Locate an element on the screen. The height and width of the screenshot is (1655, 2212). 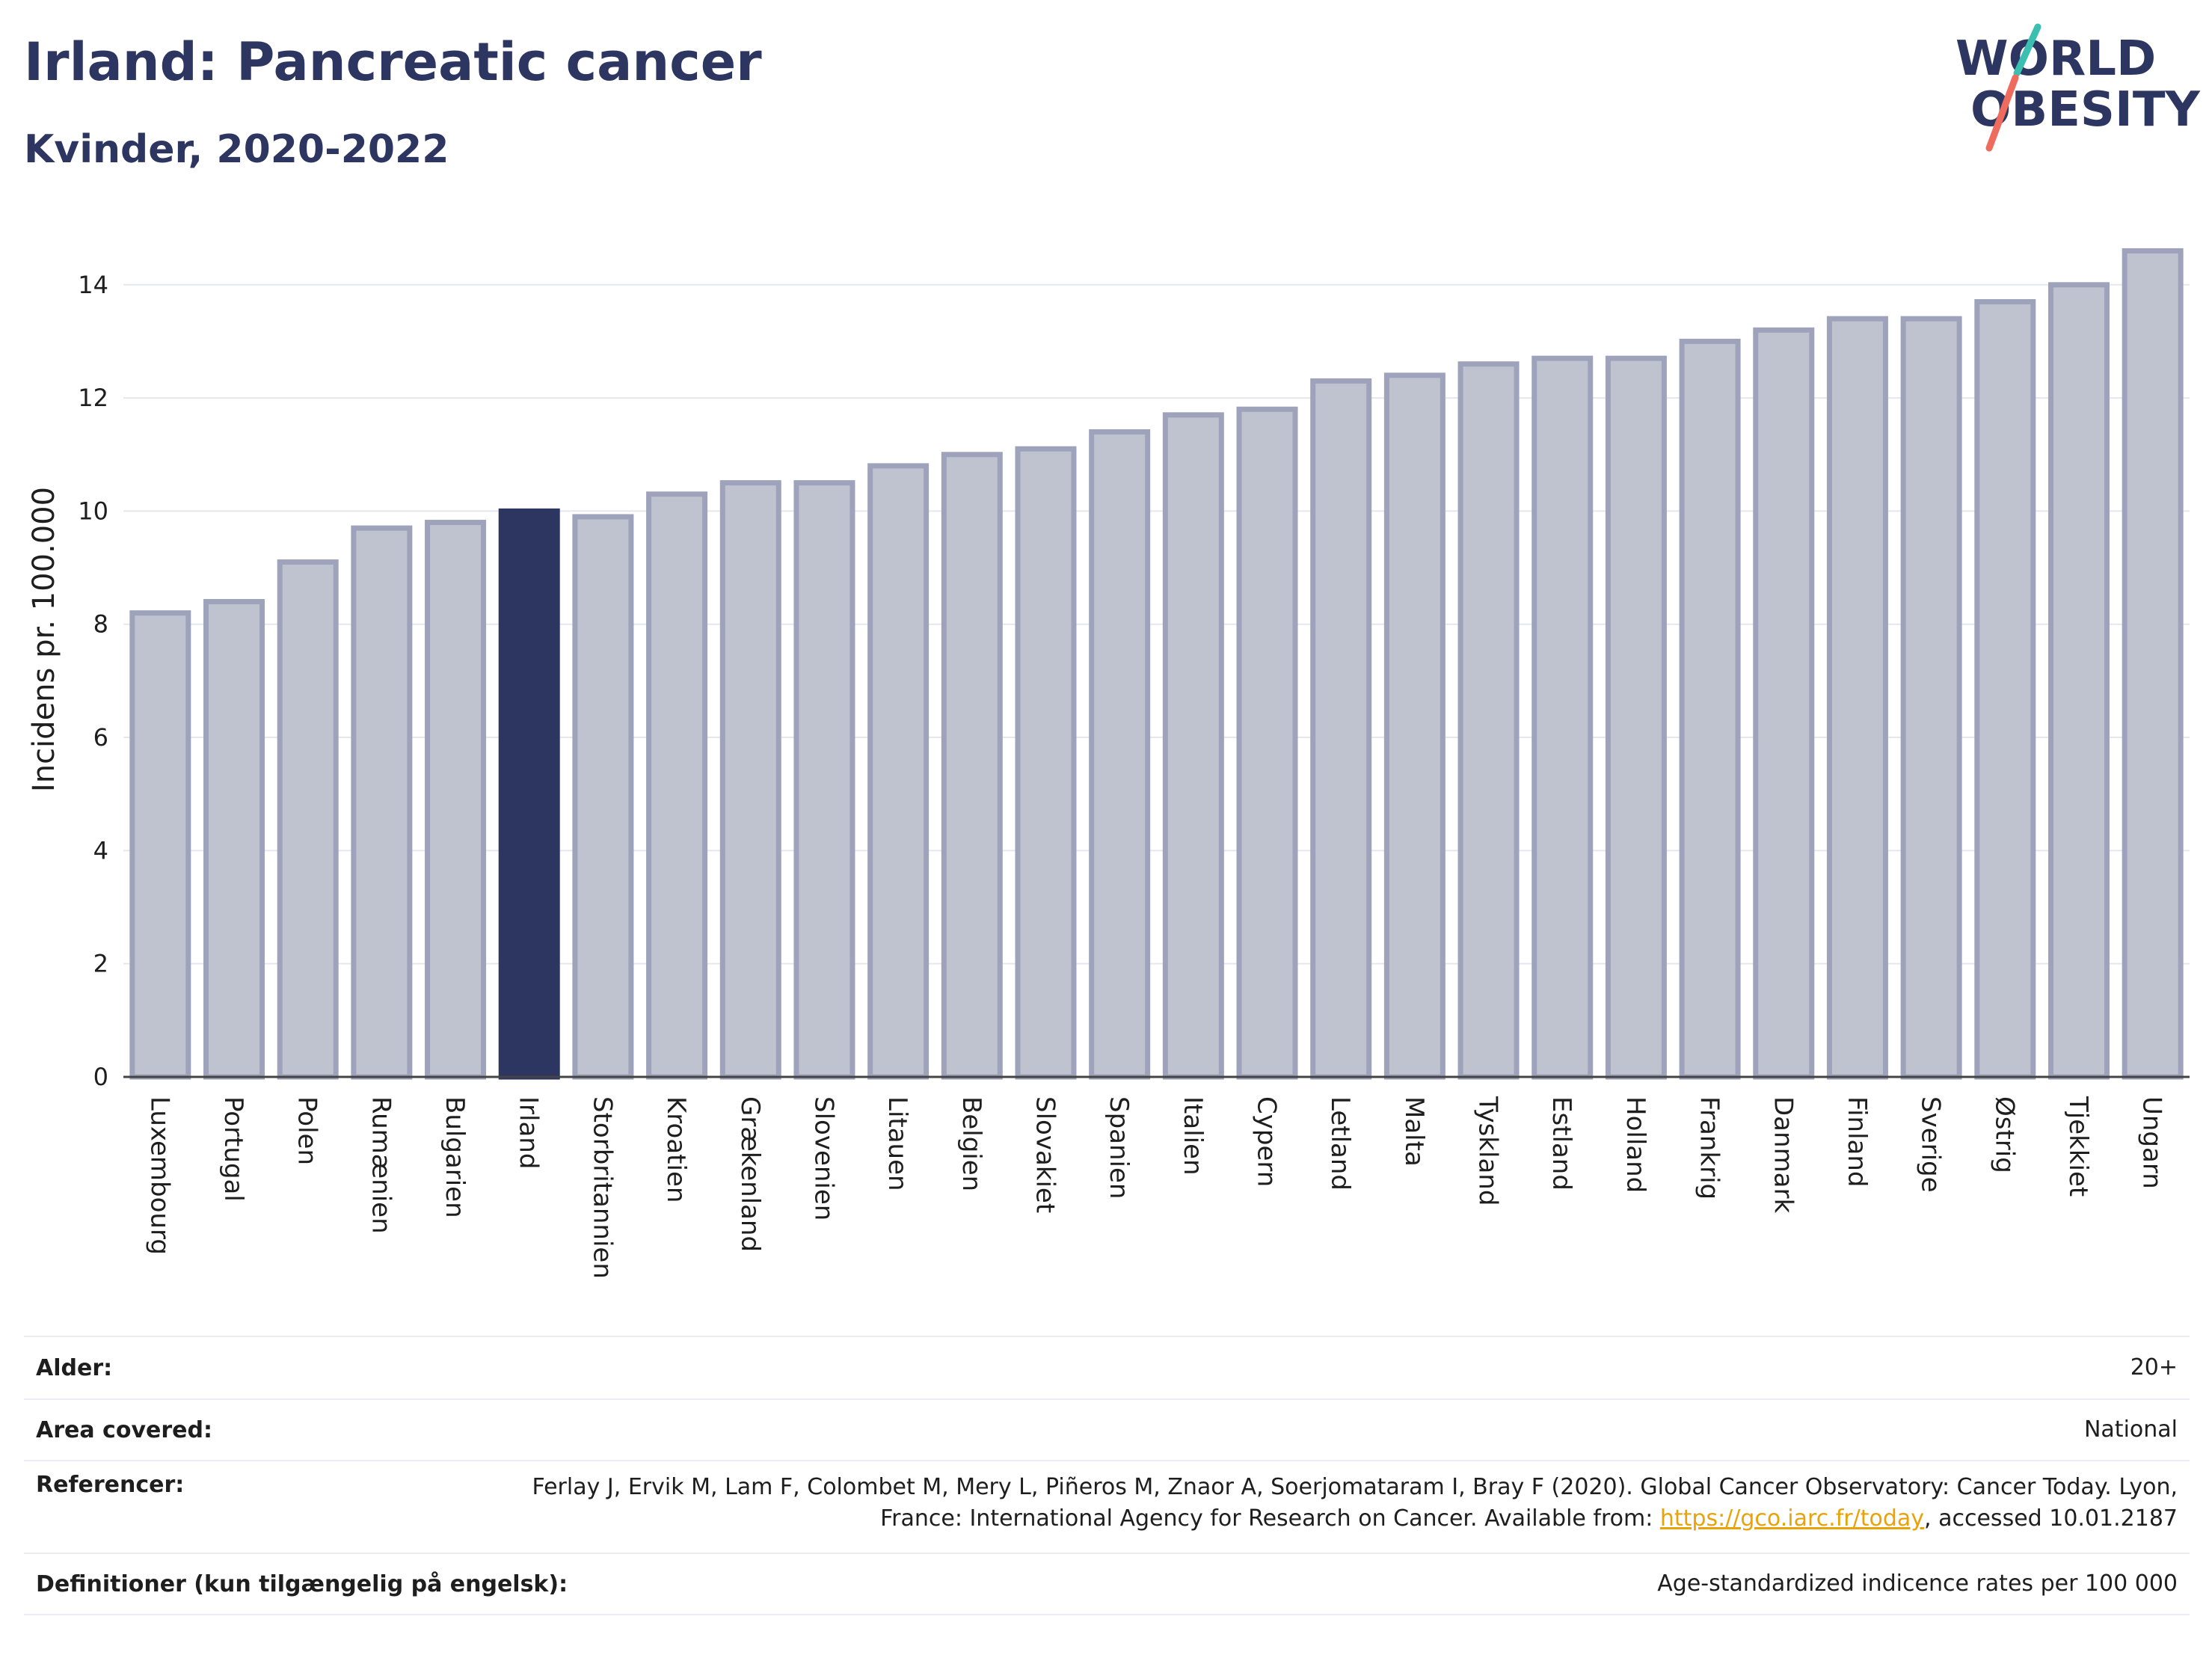
logo-slash-teal is located at coordinates (2027, 50).